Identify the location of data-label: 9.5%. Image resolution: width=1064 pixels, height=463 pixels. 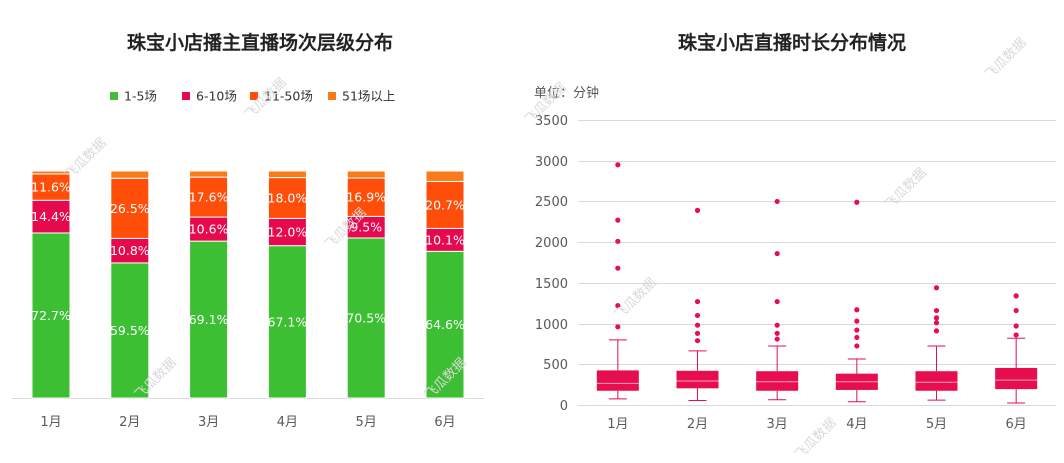
(366, 227).